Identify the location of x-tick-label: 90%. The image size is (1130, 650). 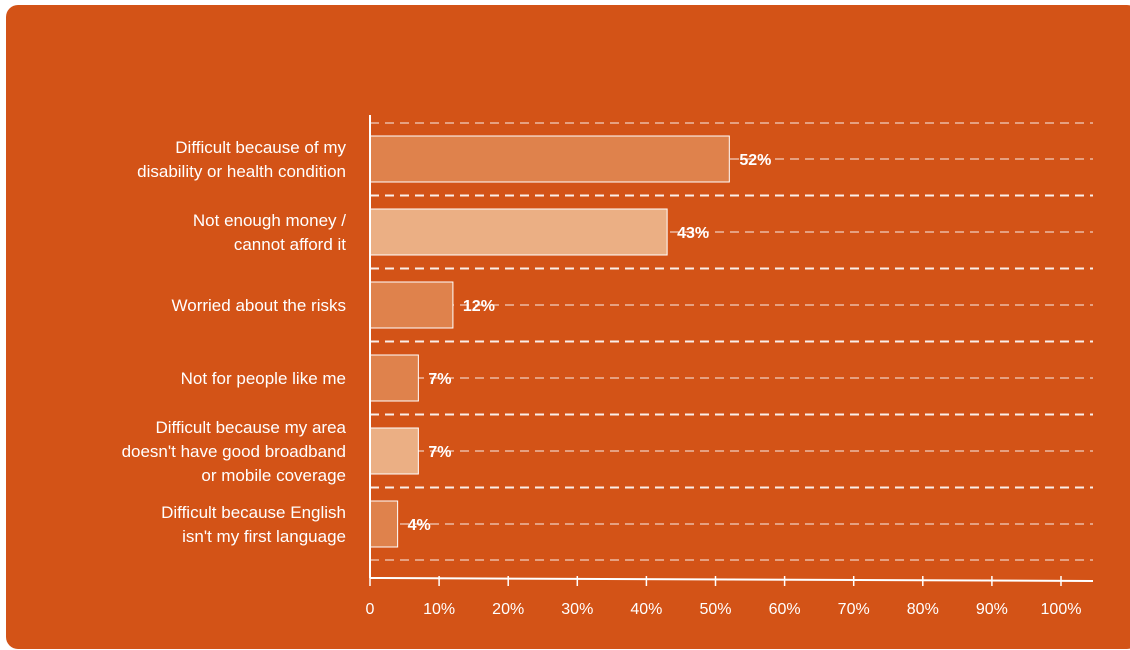
(992, 609).